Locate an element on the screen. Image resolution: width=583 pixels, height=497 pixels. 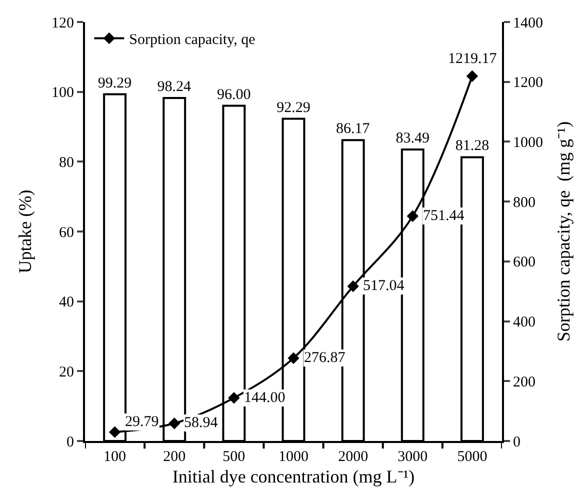
data-label: 144.00 is located at coordinates (265, 398).